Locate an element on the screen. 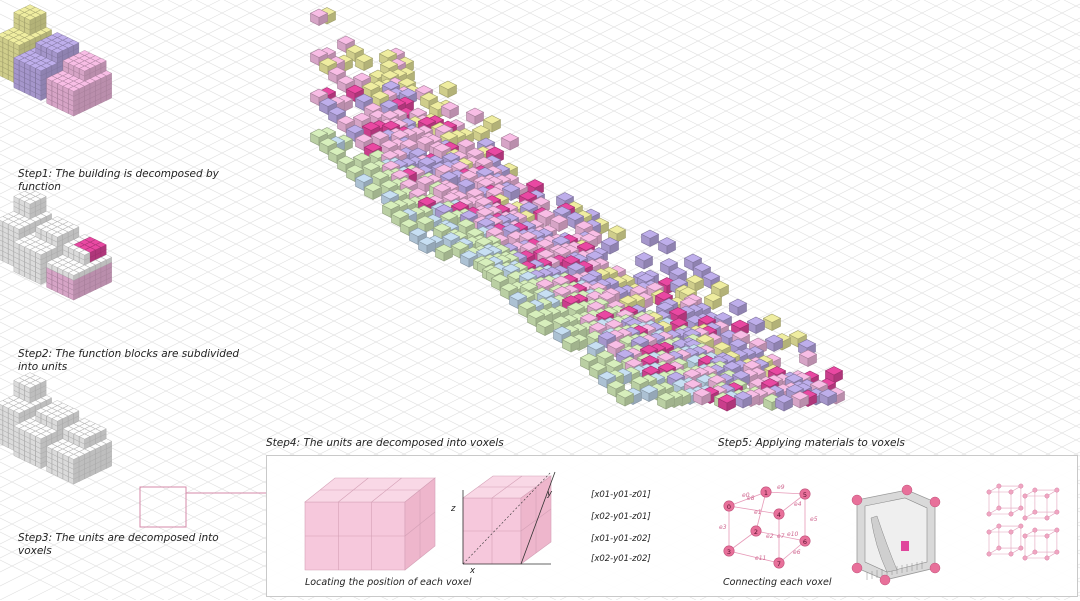 This screenshot has width=1080, height=601. locating-caption: Locating the position of each voxel is located at coordinates (388, 582).